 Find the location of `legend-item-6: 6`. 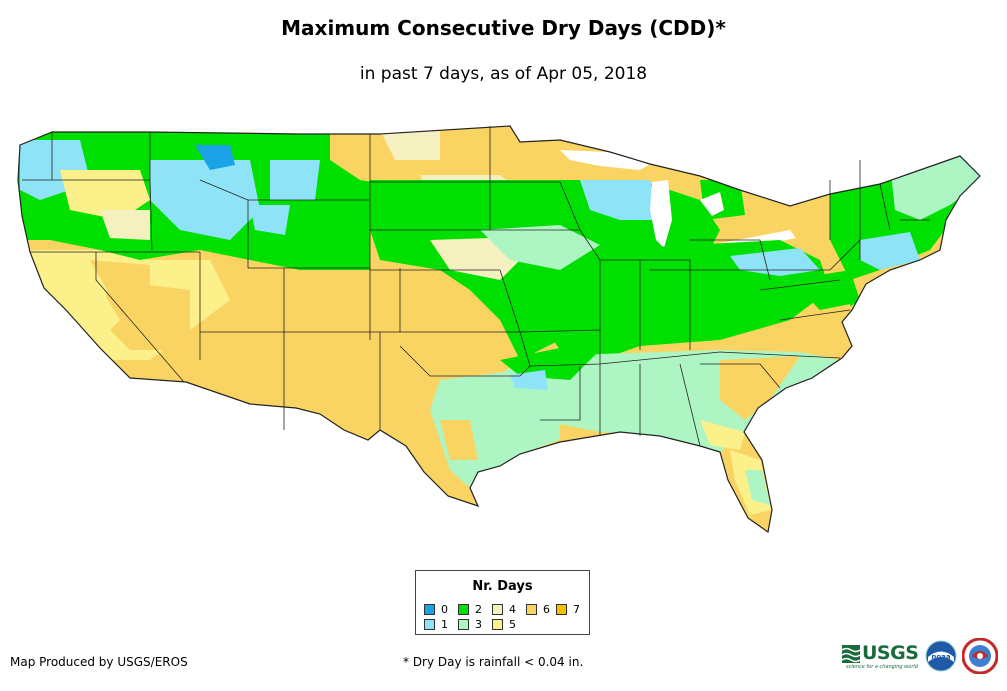

legend-item-6: 6 is located at coordinates (538, 609).